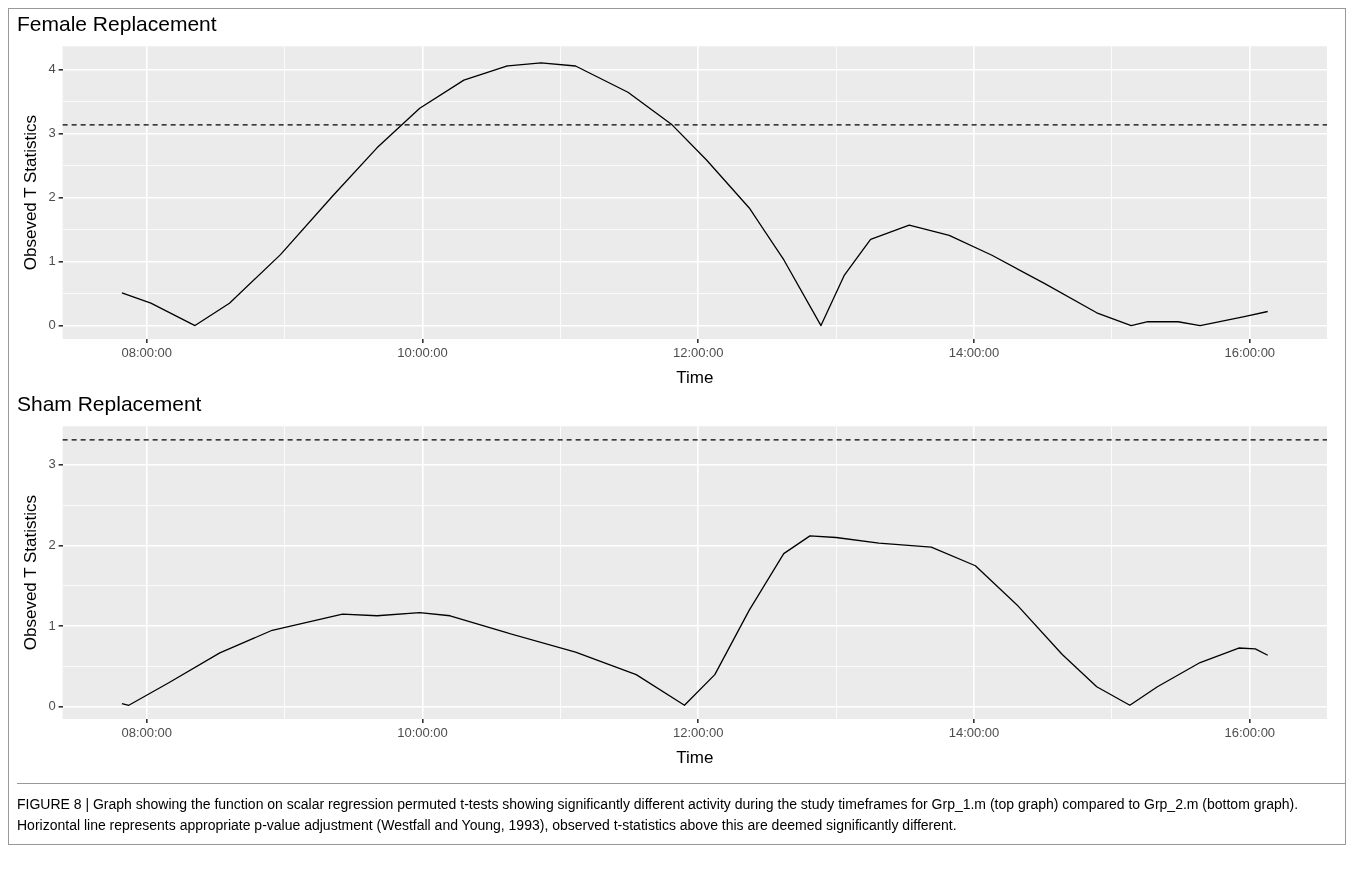 The image size is (1358, 895). Describe the element at coordinates (109, 404) in the screenshot. I see `chart-title: Sham Replacement` at that location.